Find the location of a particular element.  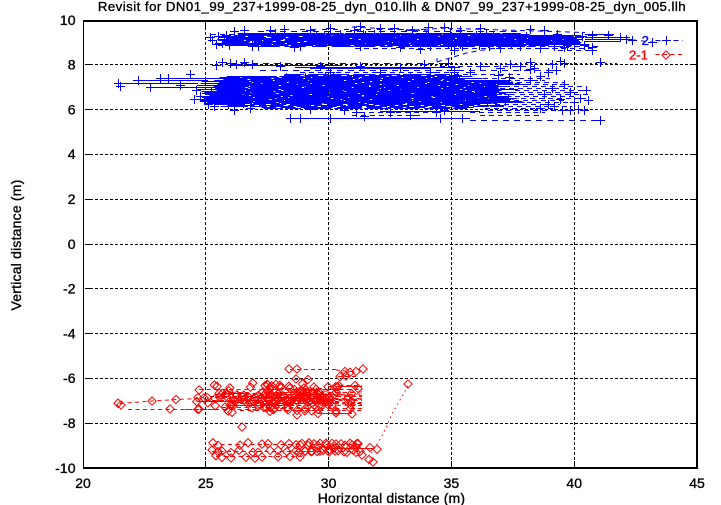

svg-text: 30 is located at coordinates (329, 483).